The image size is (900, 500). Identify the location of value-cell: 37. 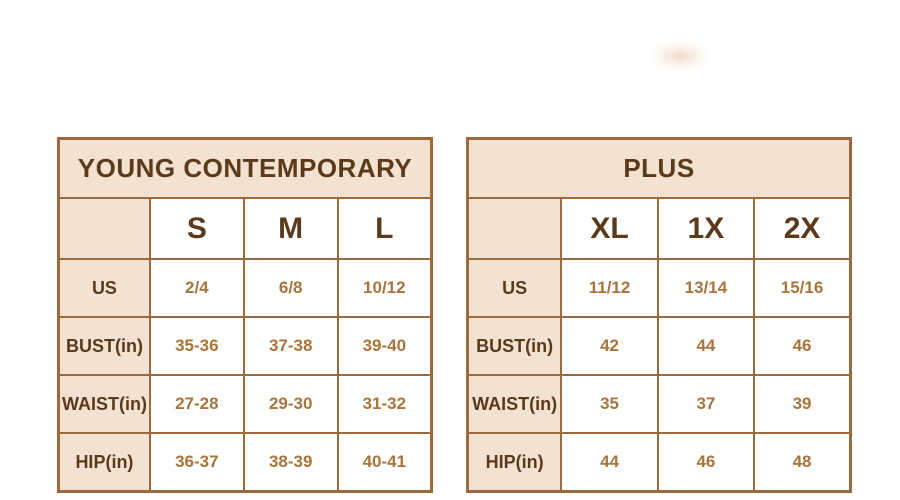
(706, 404).